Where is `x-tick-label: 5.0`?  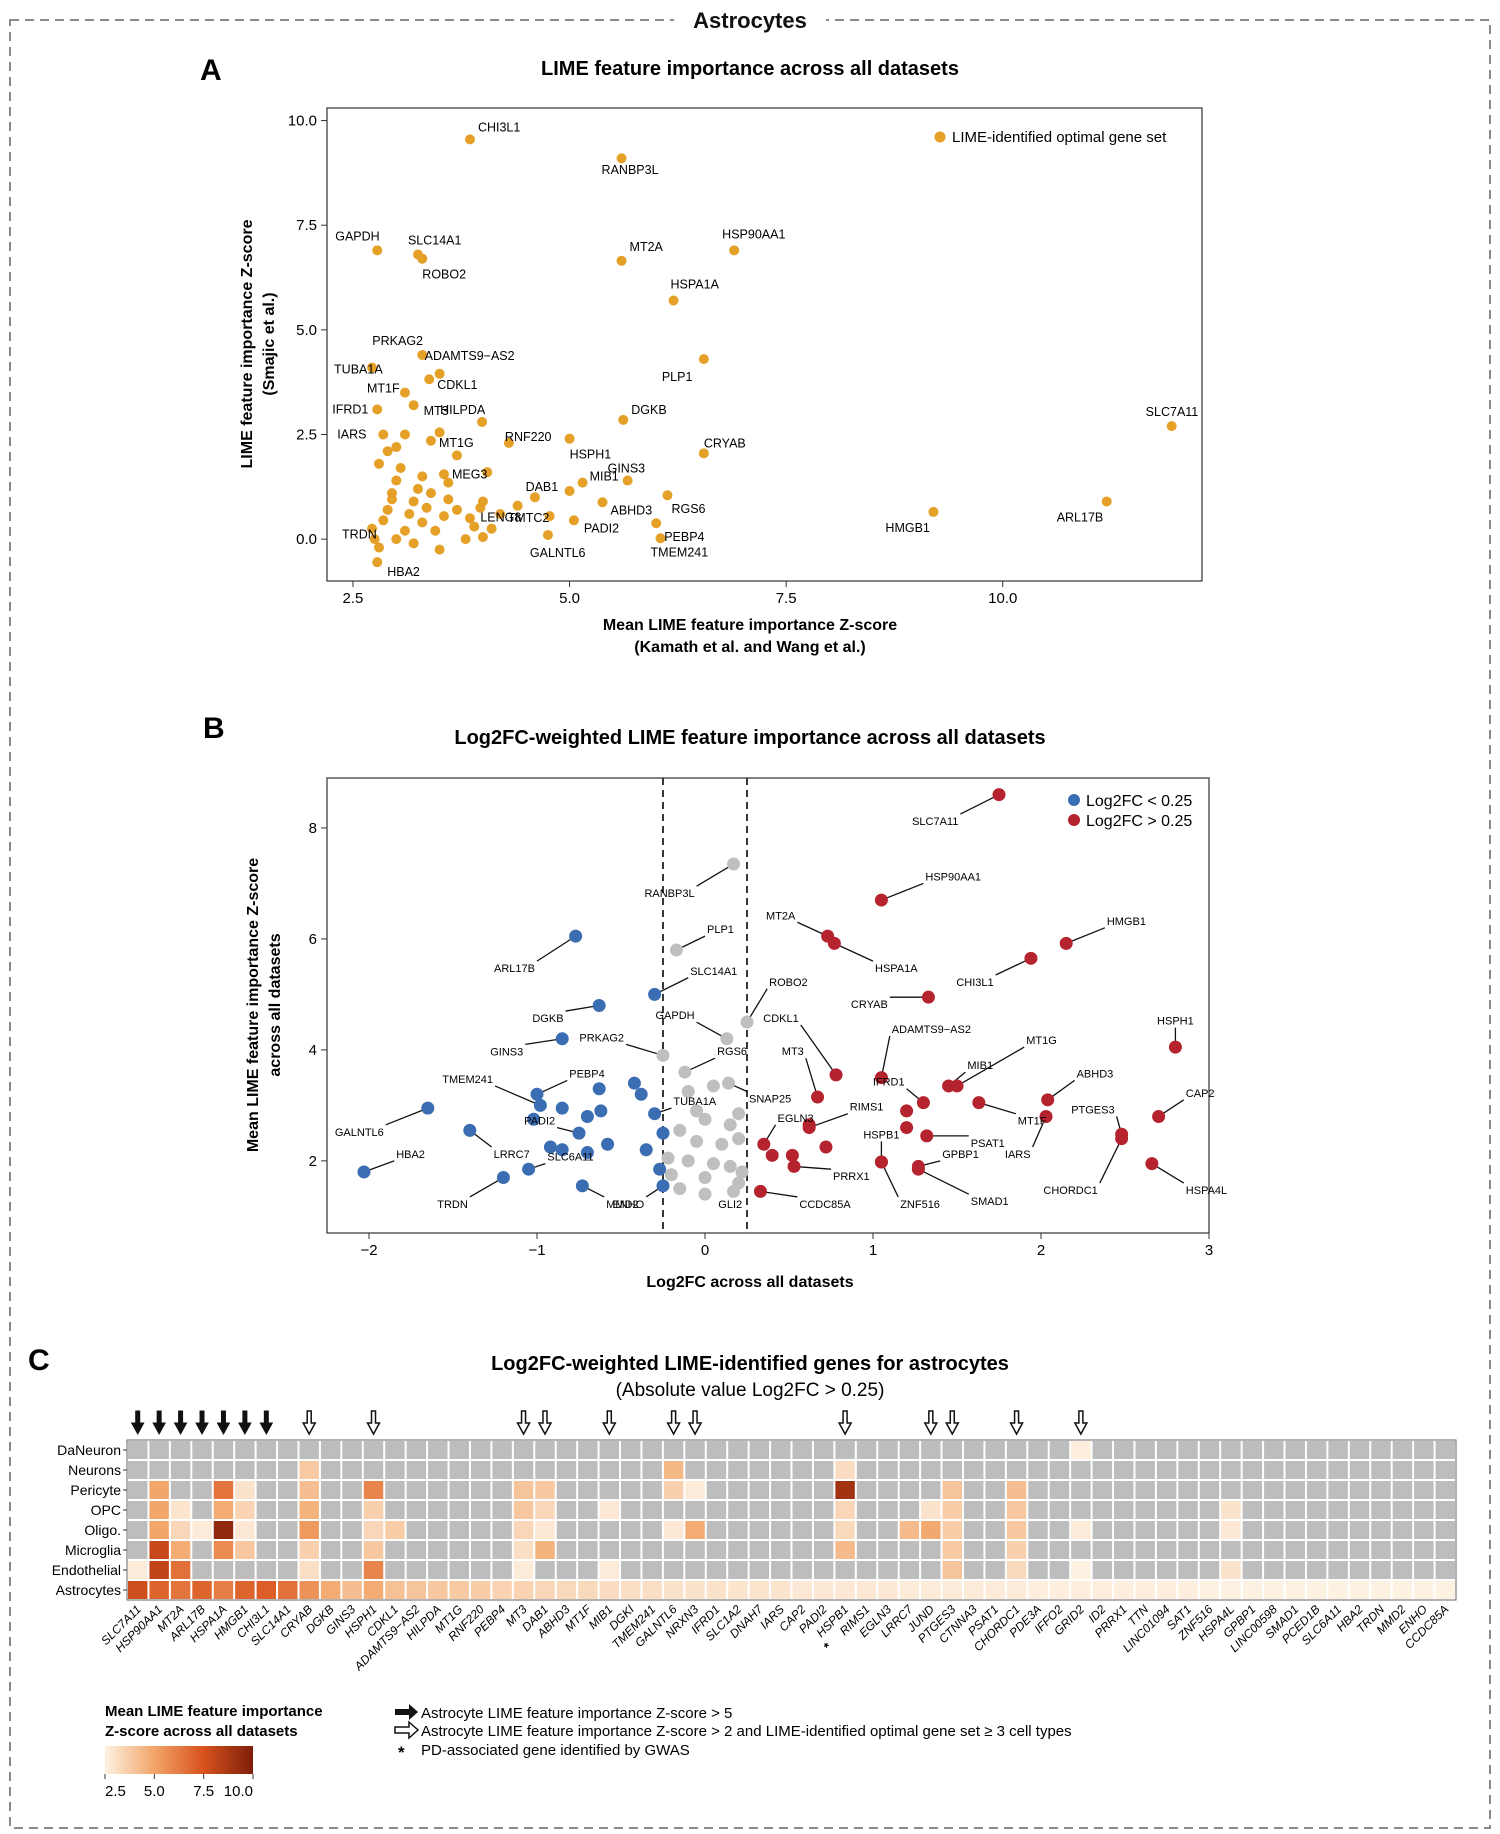
x-tick-label: 5.0 is located at coordinates (569, 598).